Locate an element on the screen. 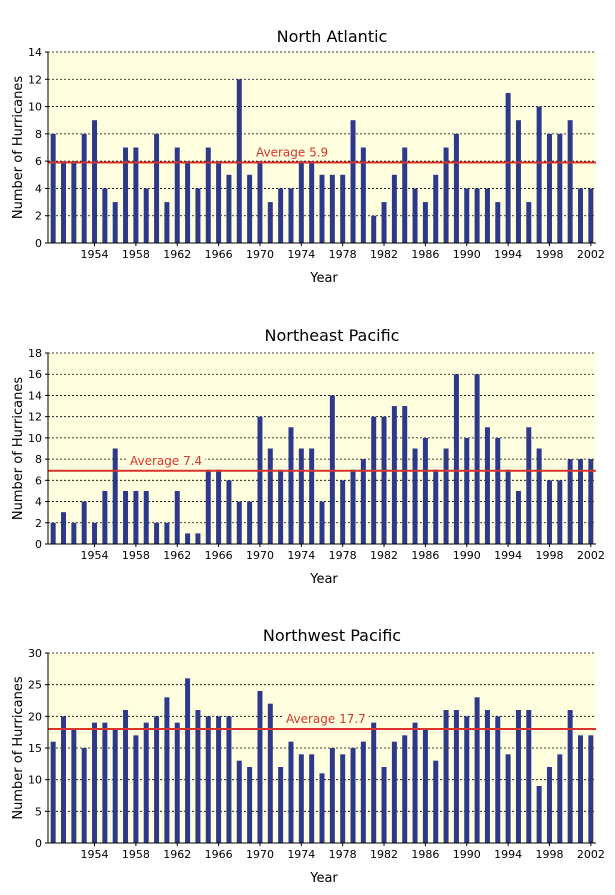 This screenshot has width=615, height=895. chart-2-y-tick-label: 18 is located at coordinates (35, 353).